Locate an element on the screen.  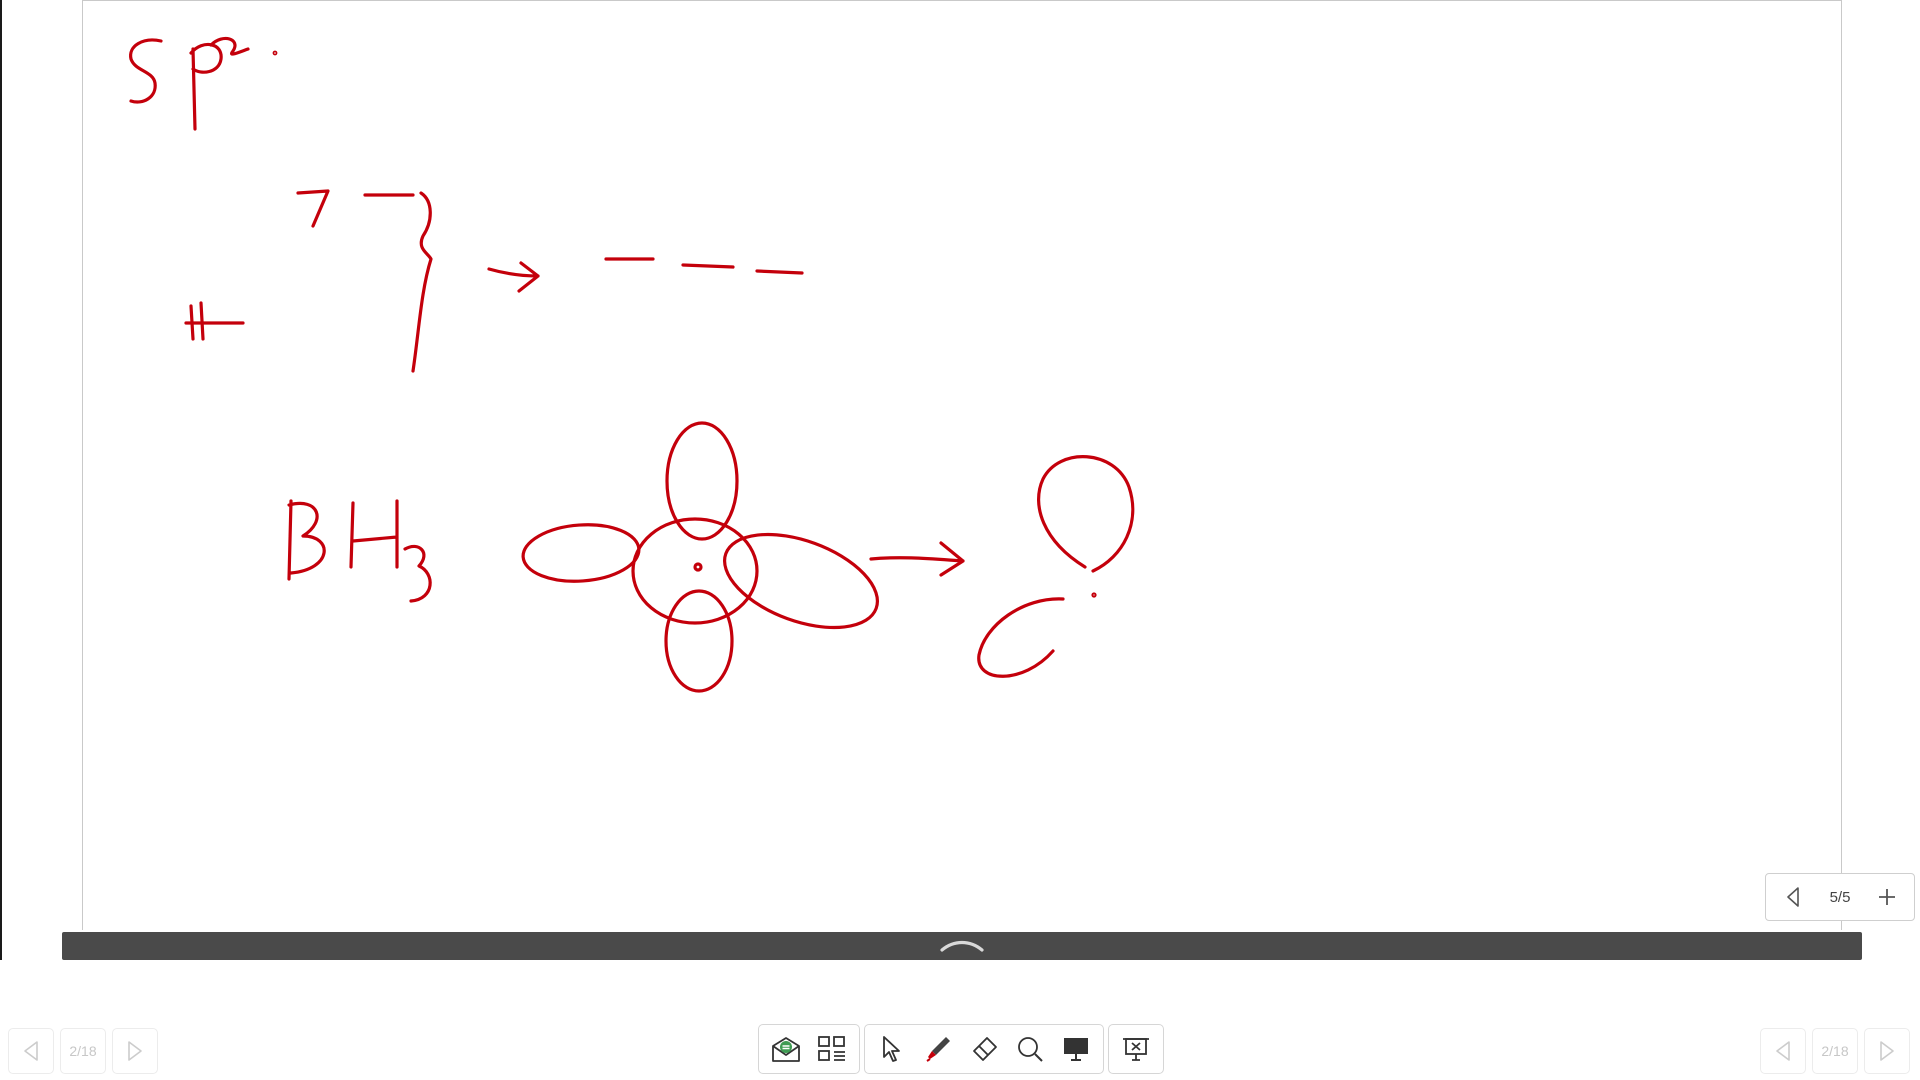
window-edge is located at coordinates (1, 540).